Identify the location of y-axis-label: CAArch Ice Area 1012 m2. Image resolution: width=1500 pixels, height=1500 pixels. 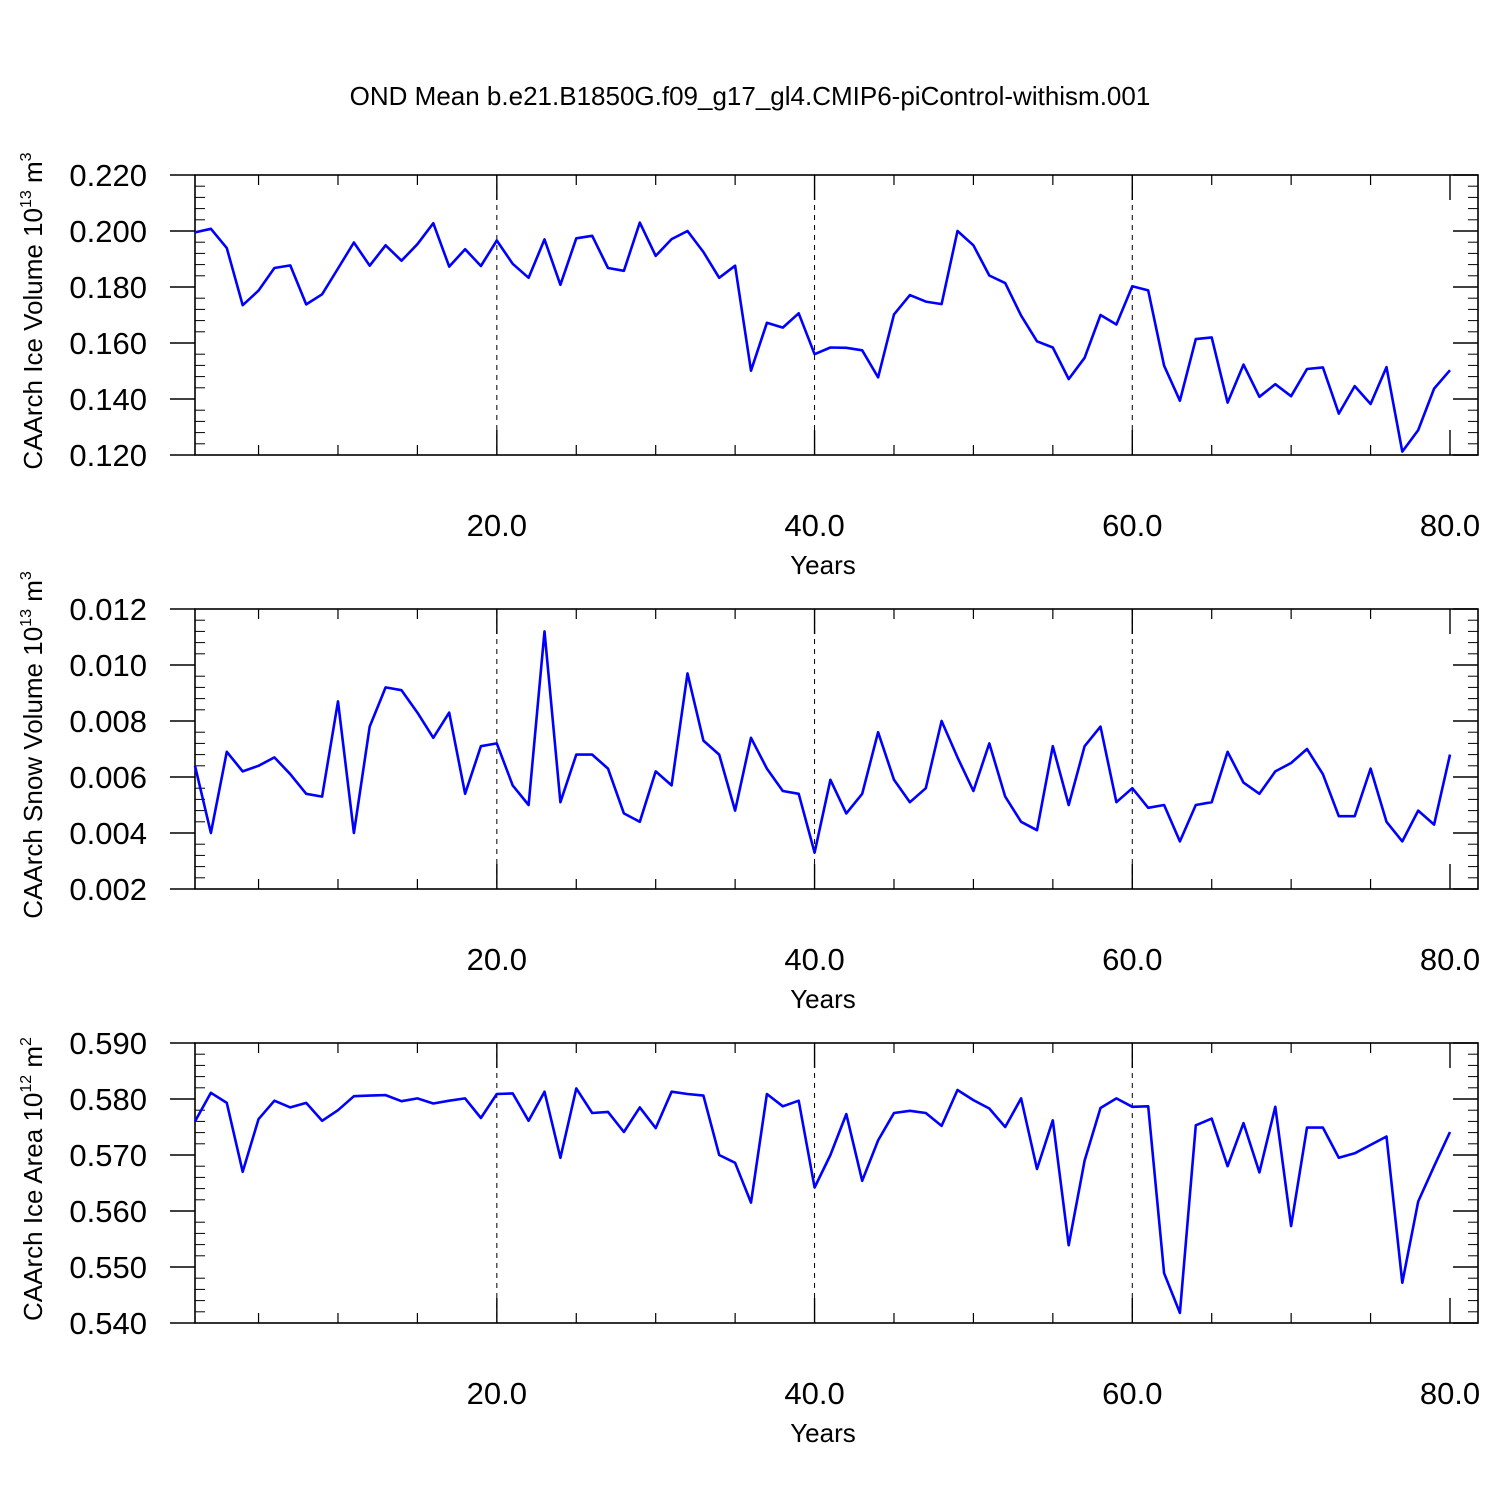
(33, 1179).